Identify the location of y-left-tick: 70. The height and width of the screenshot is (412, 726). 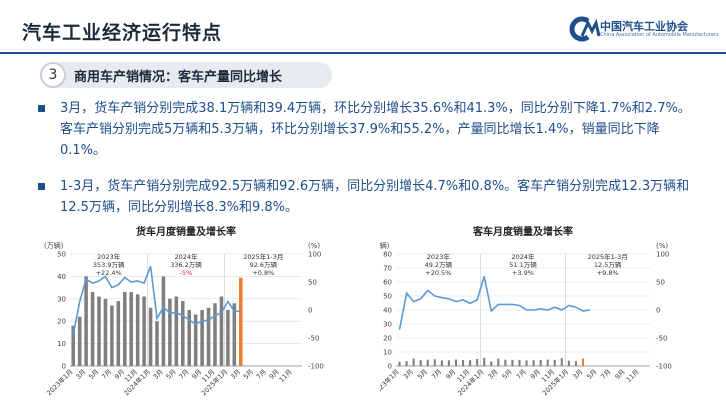
(387, 269).